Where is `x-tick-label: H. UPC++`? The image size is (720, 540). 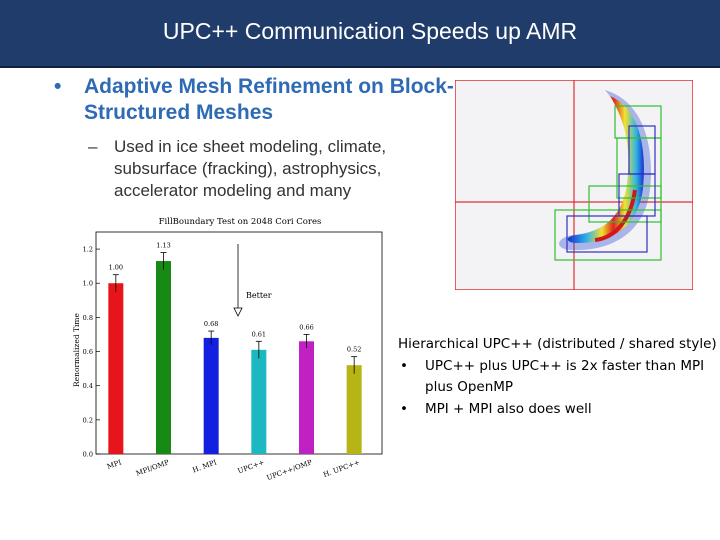
x-tick-label: H. UPC++ is located at coordinates (341, 468).